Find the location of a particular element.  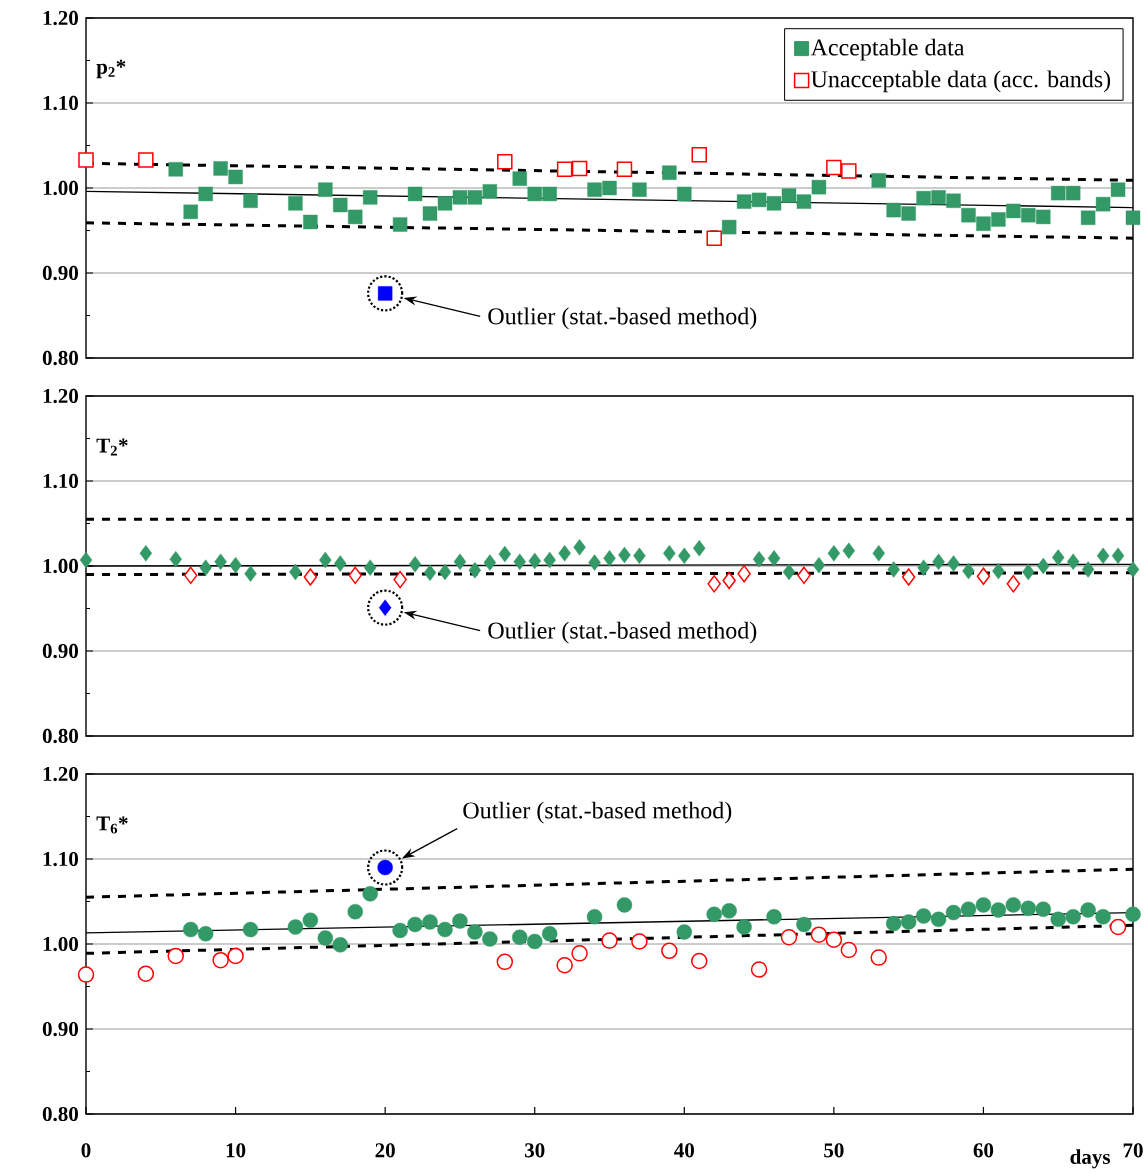

y-tick-label: 0.90 is located at coordinates (60, 1029).